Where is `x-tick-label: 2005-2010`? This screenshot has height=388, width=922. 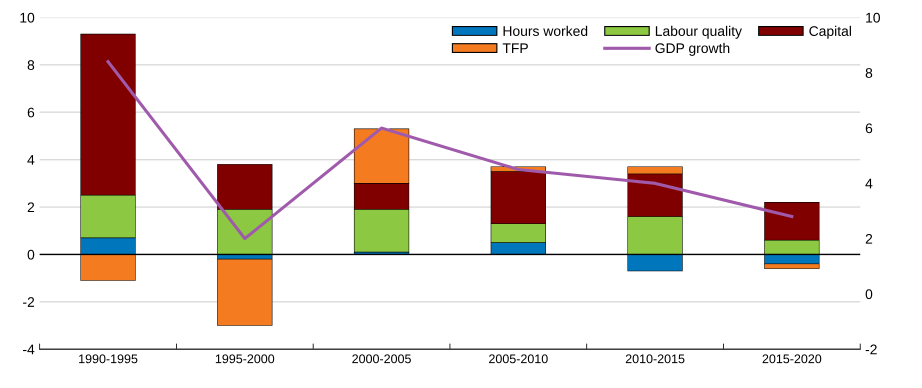 x-tick-label: 2005-2010 is located at coordinates (518, 359).